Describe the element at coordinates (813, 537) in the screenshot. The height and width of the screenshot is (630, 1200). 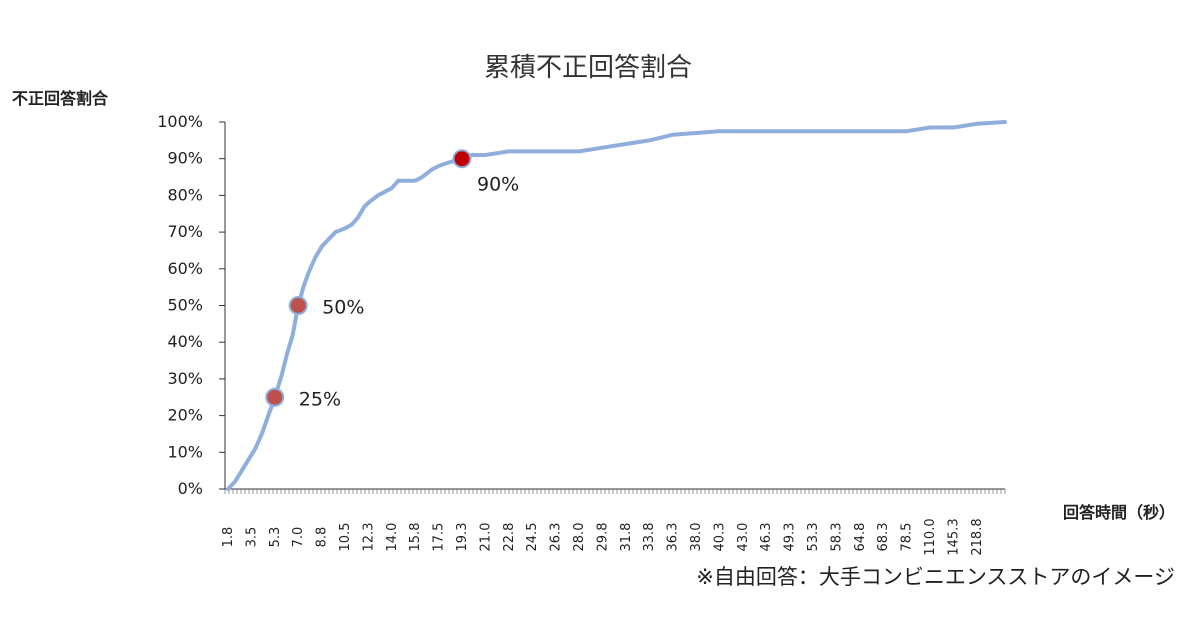
I see `x-tick-label: 53.3` at that location.